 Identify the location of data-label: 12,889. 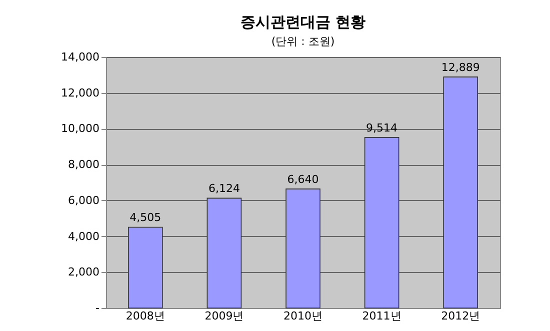
(460, 67).